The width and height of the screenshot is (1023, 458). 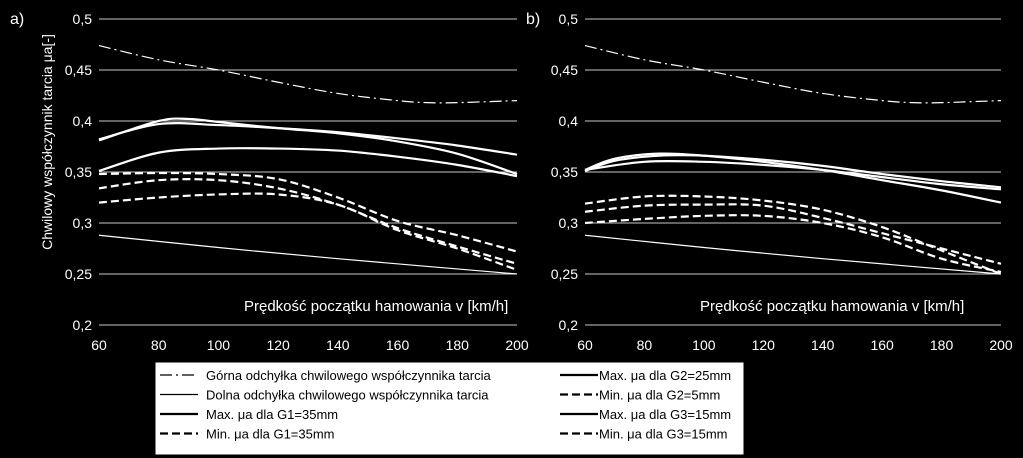 What do you see at coordinates (663, 434) in the screenshot?
I see `legend-label: Min. μa dla G3=15mm` at bounding box center [663, 434].